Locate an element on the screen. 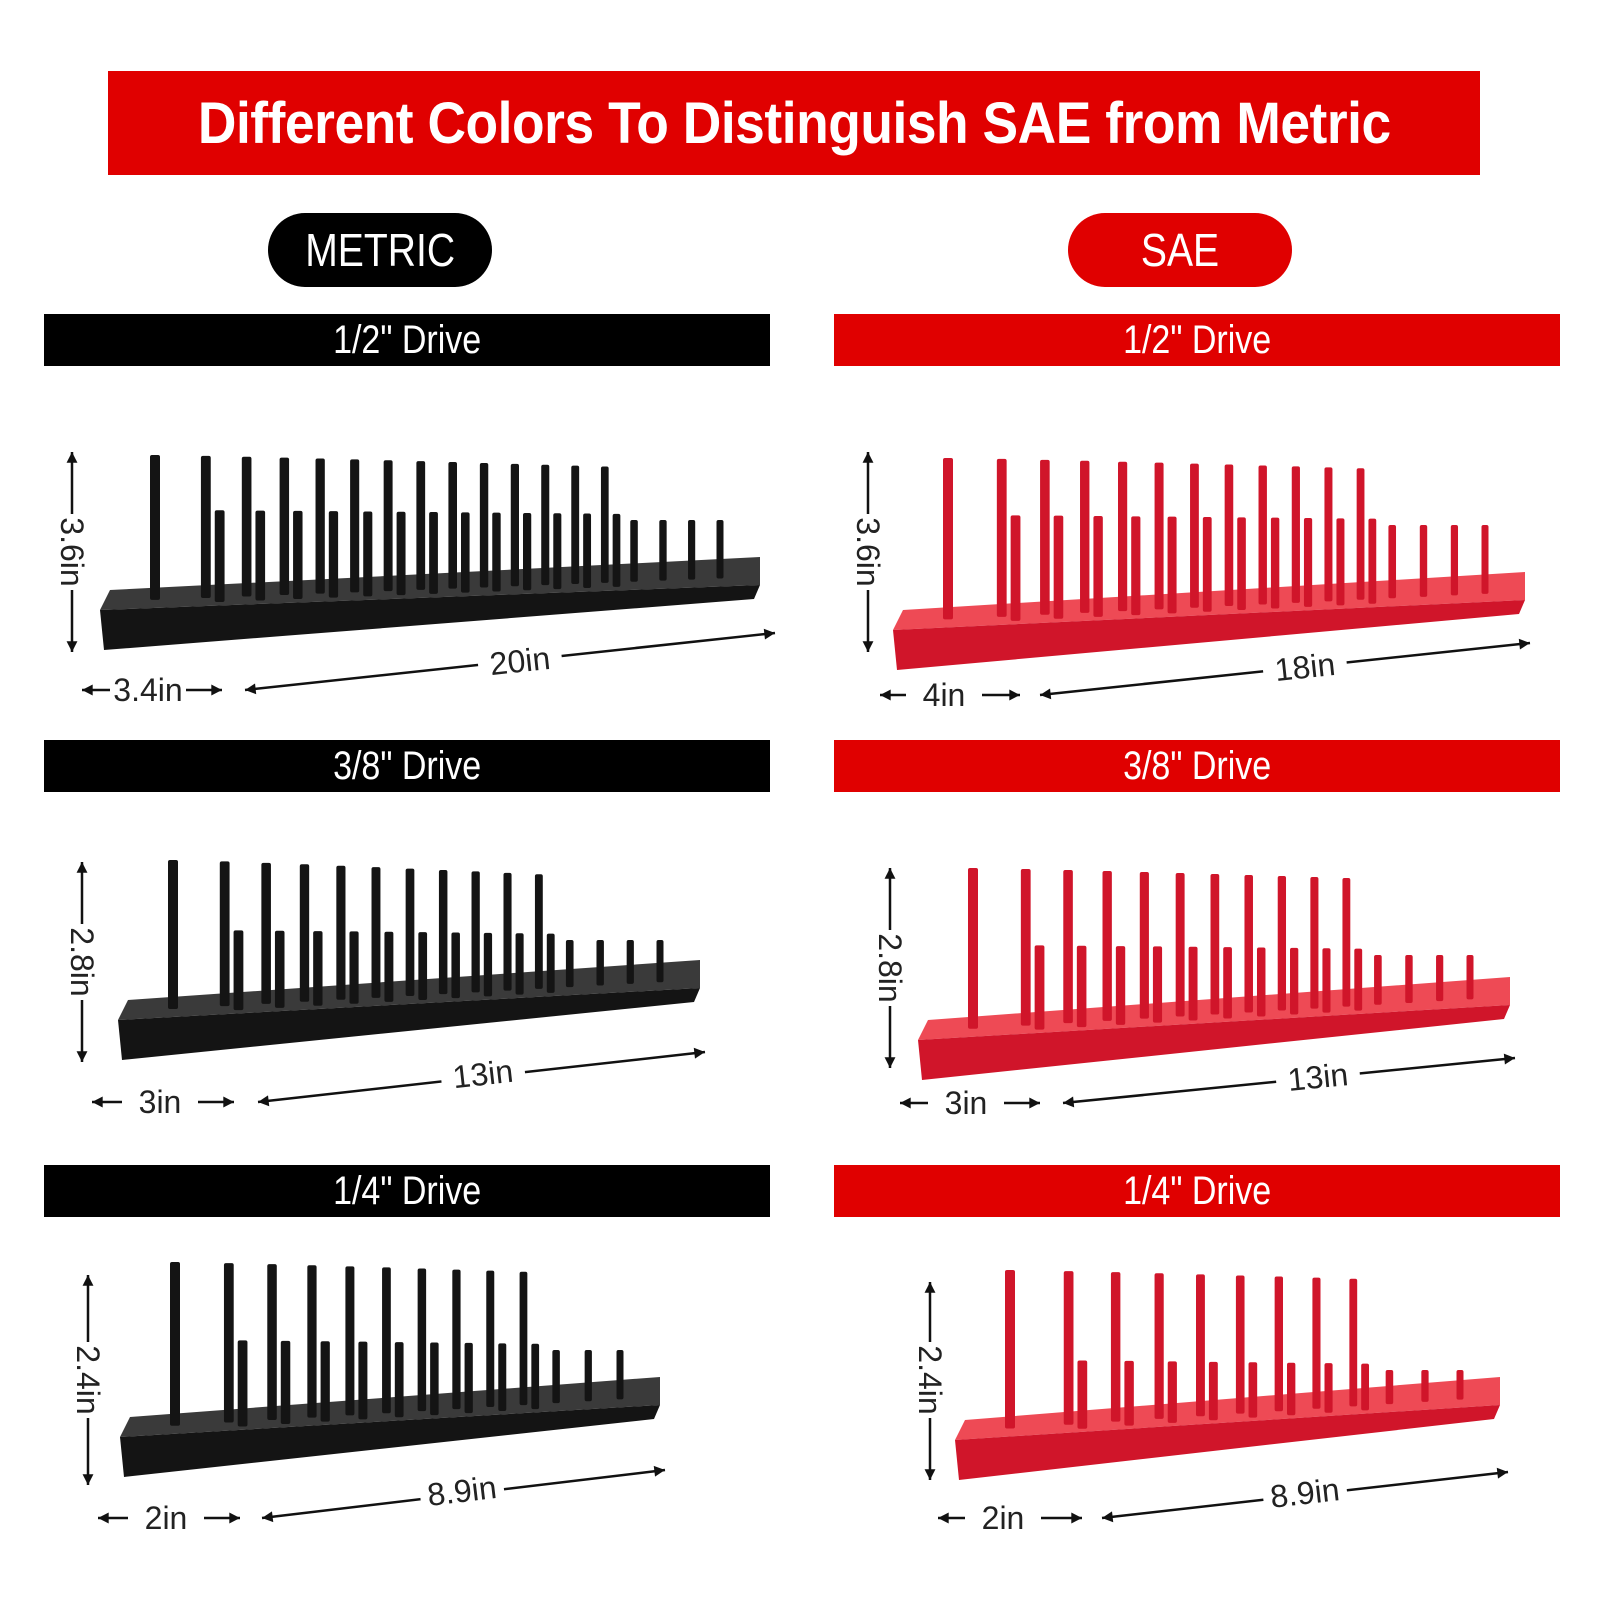  metric-section-bar-three-eighths-drive: 3/8" Drive is located at coordinates (407, 766).